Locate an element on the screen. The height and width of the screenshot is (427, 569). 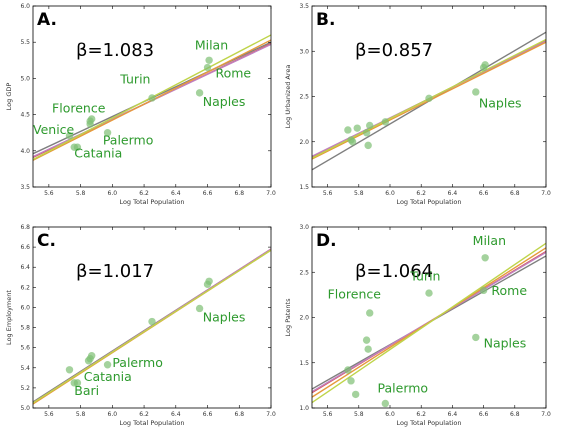
panel-label: D. is located at coordinates (326, 241).